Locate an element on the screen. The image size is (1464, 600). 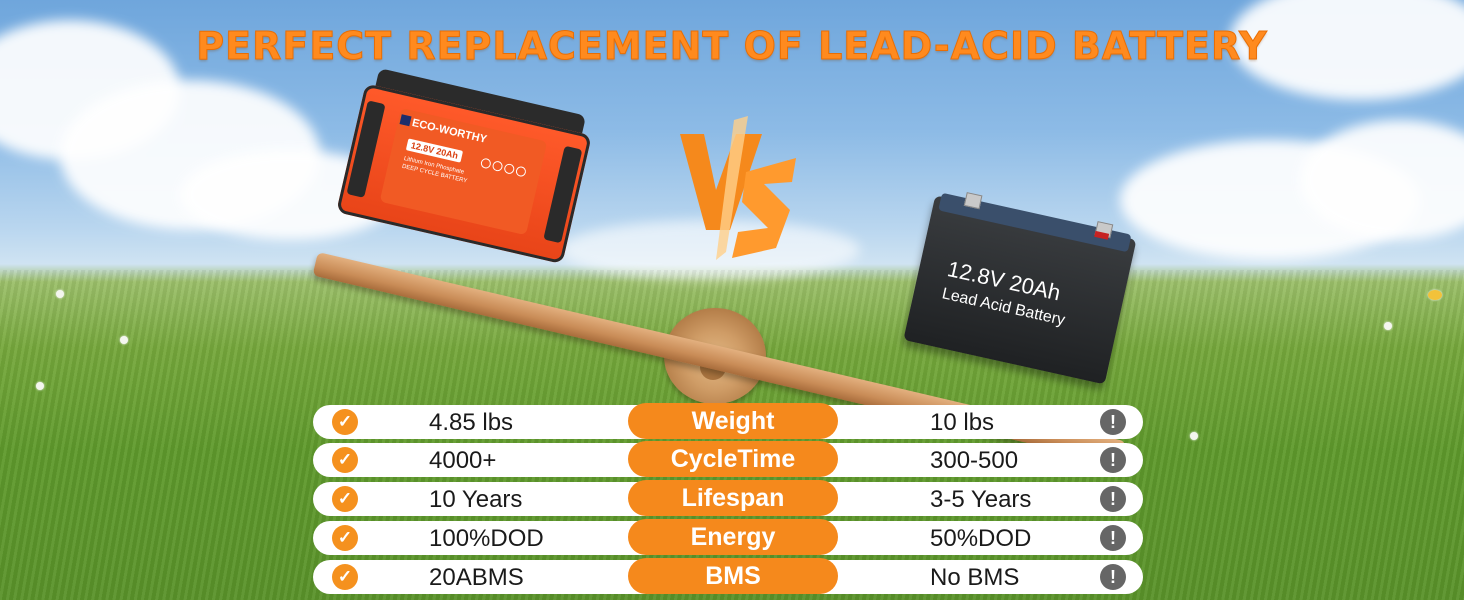
page-headline: PERFECT REPLACEMENT OF LEAD-ACID BATTERY is located at coordinates (732, 46).